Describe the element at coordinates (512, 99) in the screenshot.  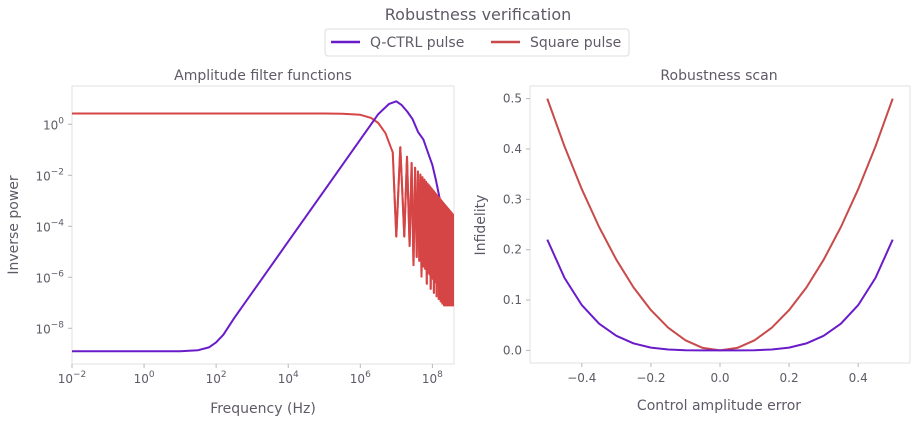
I see `scan-y-tick-label: 0.5` at that location.